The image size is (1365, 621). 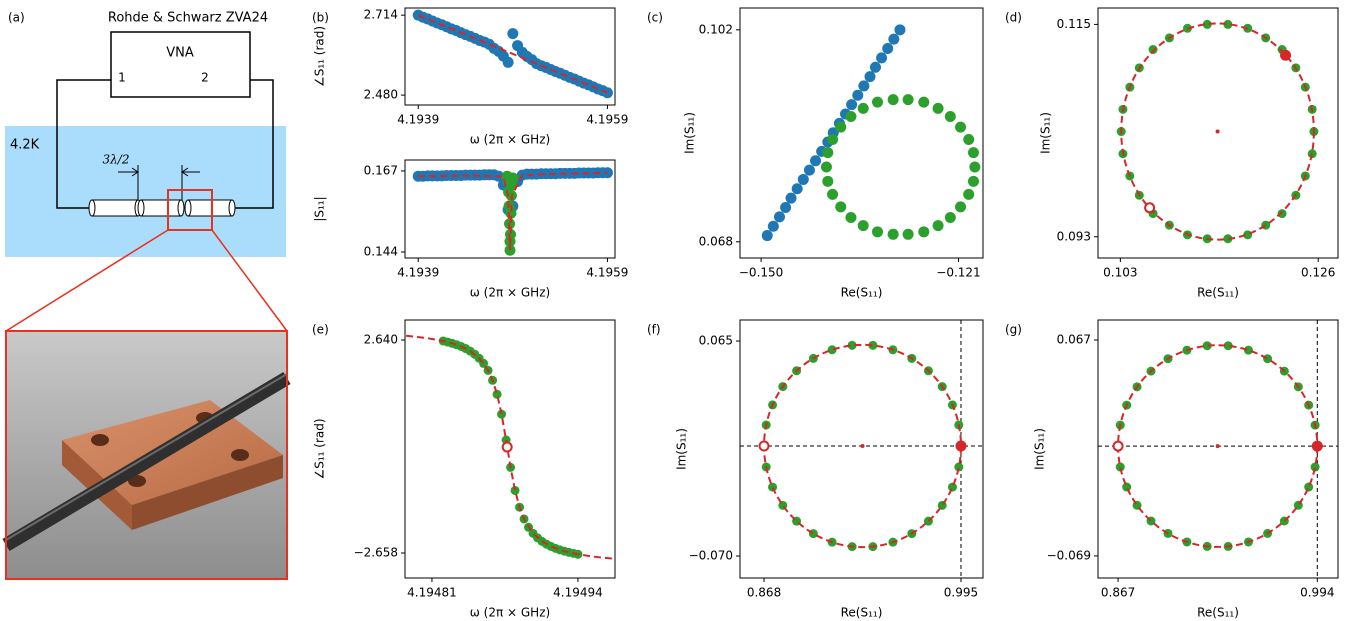 I want to click on vna-box, so click(x=180, y=64).